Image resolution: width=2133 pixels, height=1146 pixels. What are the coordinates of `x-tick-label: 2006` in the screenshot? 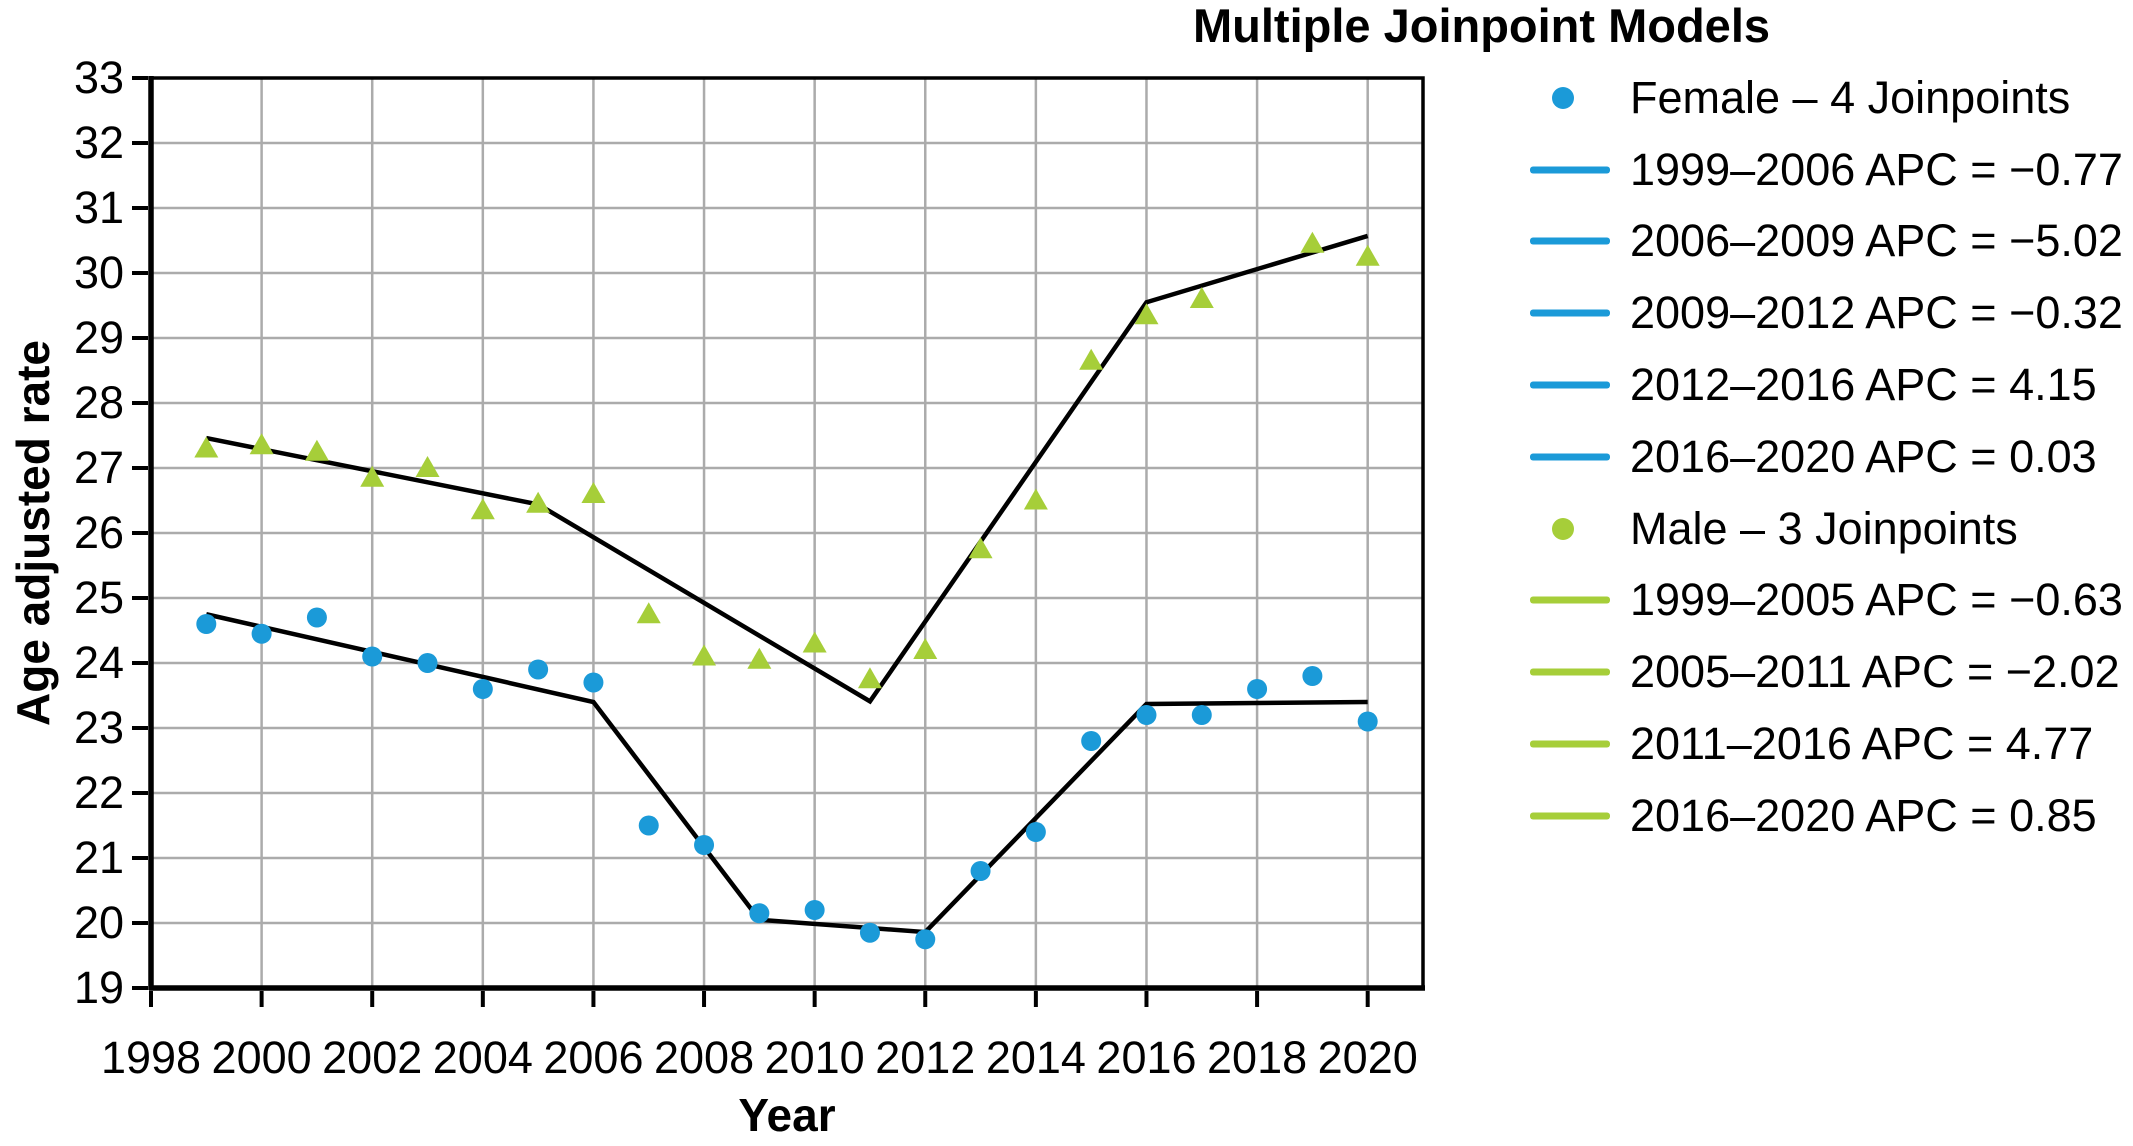 It's located at (593, 1057).